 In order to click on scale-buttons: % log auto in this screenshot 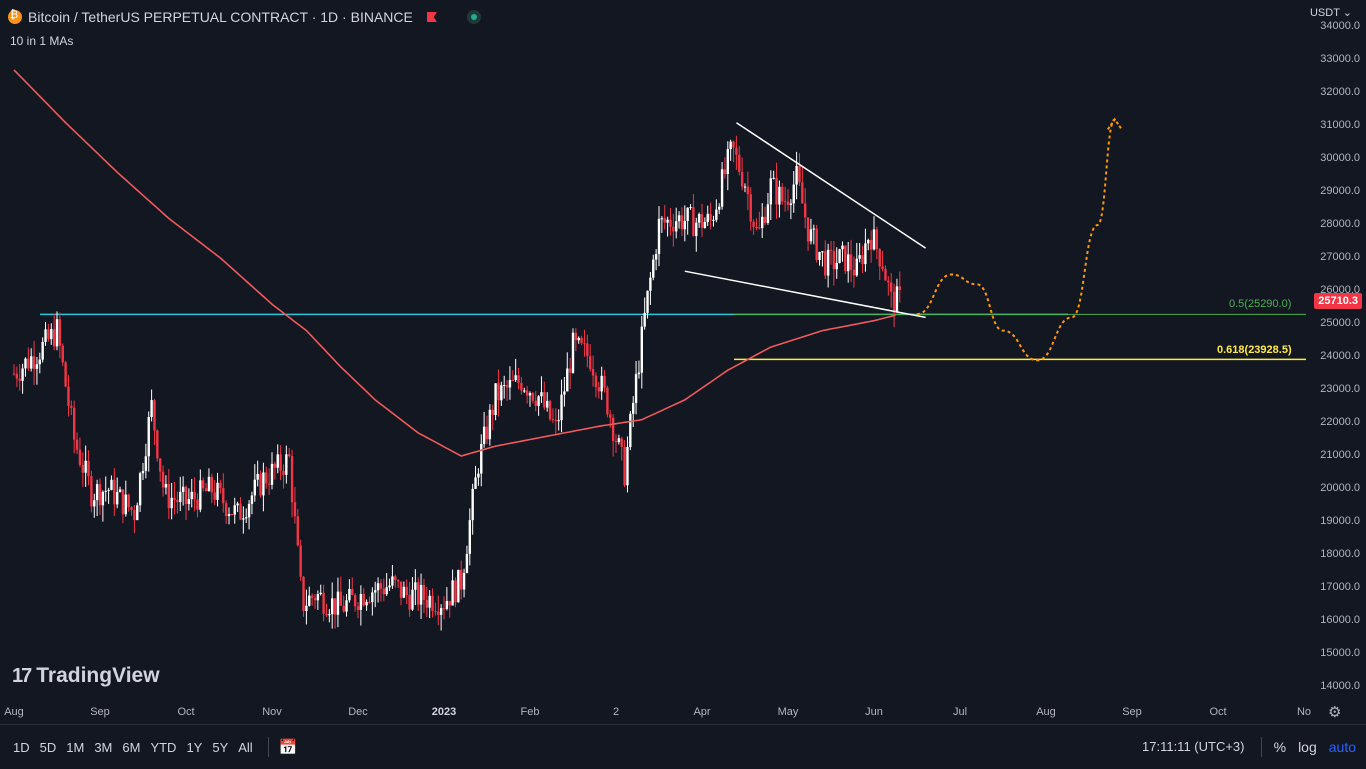, I will do `click(1308, 747)`.